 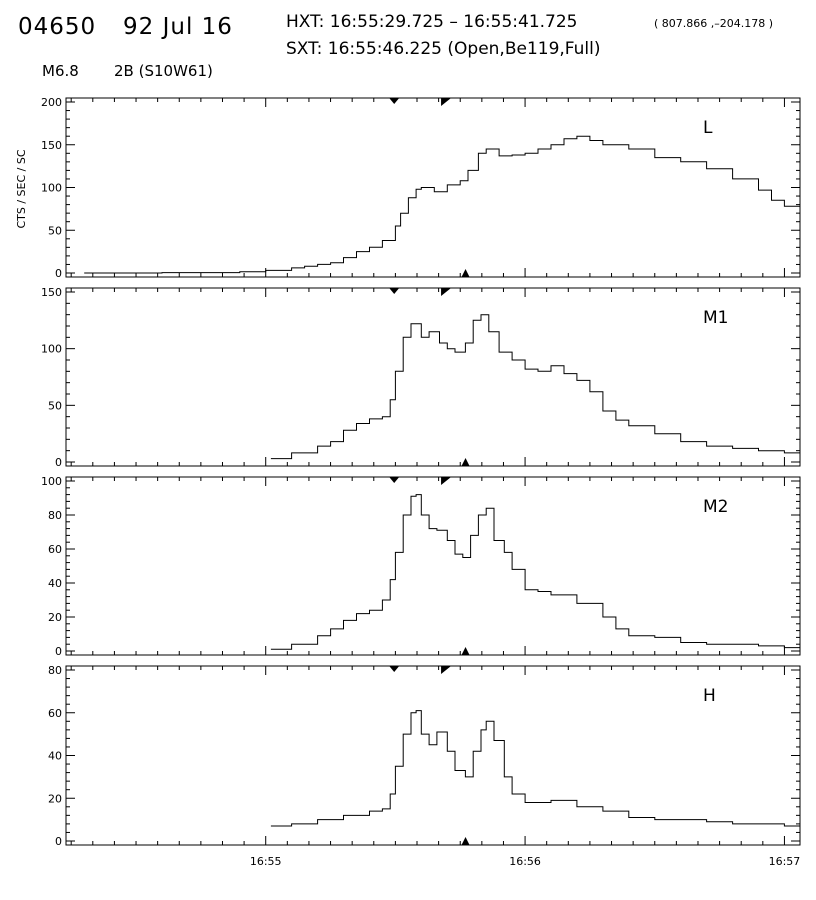 What do you see at coordinates (715, 507) in the screenshot?
I see `panel-label-m2: M2` at bounding box center [715, 507].